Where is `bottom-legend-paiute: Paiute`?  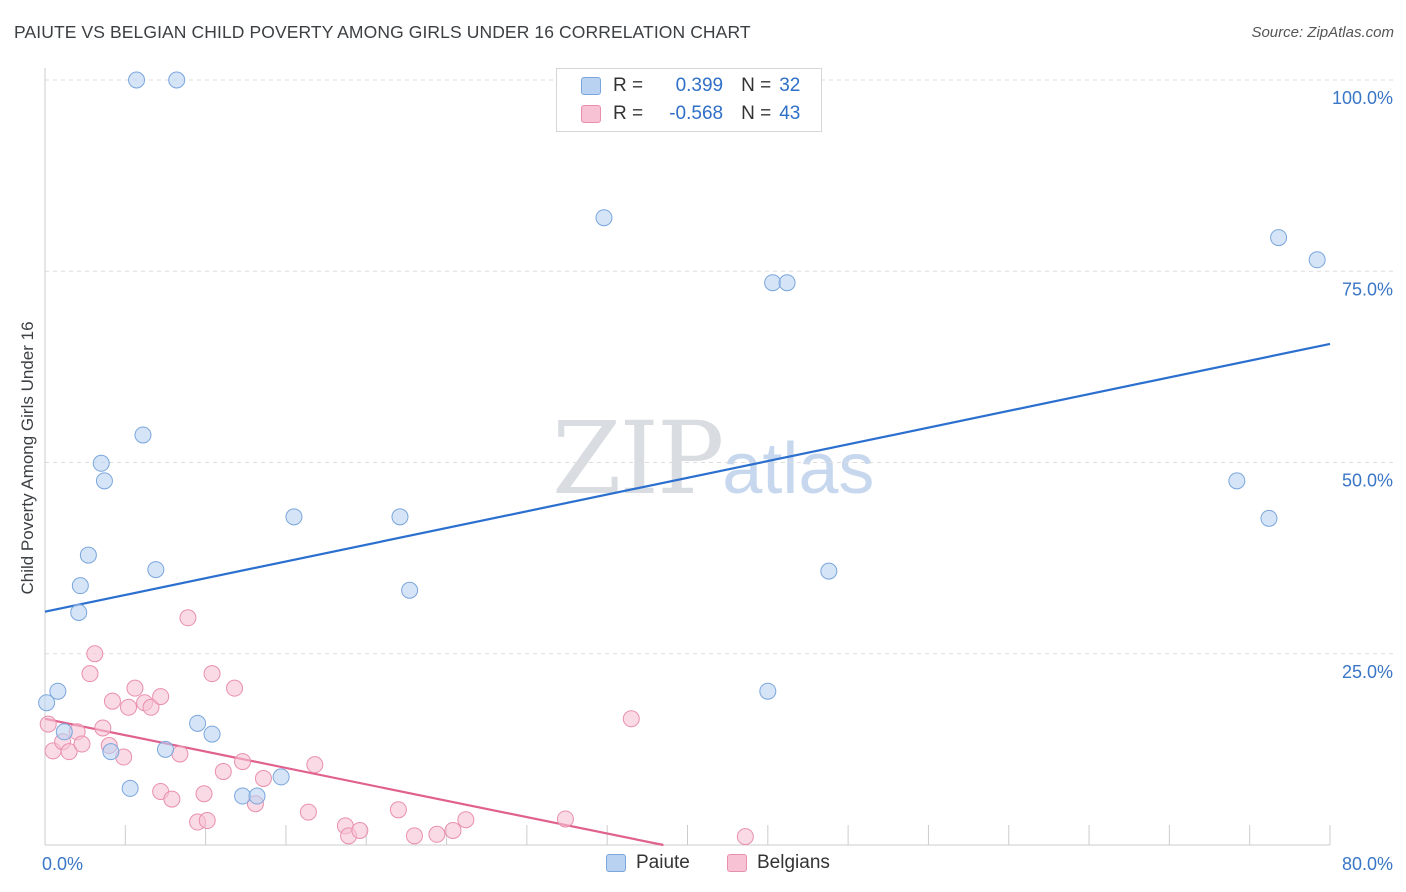
bottom-legend-paiute: Paiute is located at coordinates (648, 863).